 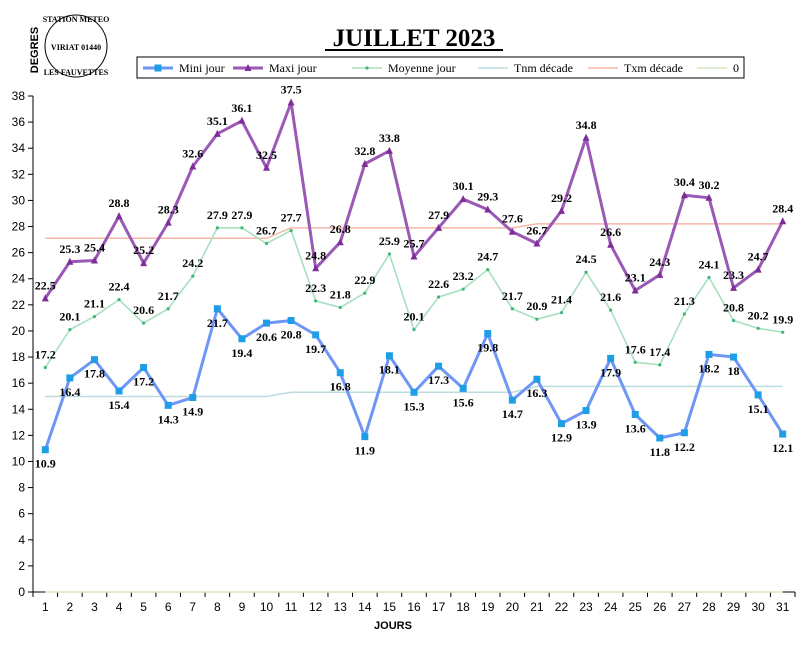 I want to click on mini-data-label: 21.7, so click(x=217, y=323).